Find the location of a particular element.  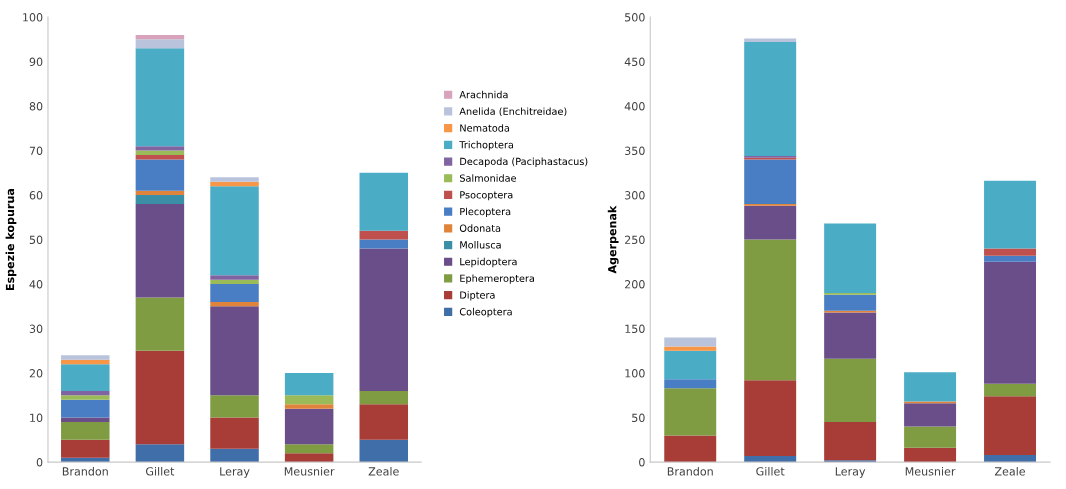

y-tick-label: 10 is located at coordinates (36, 417).